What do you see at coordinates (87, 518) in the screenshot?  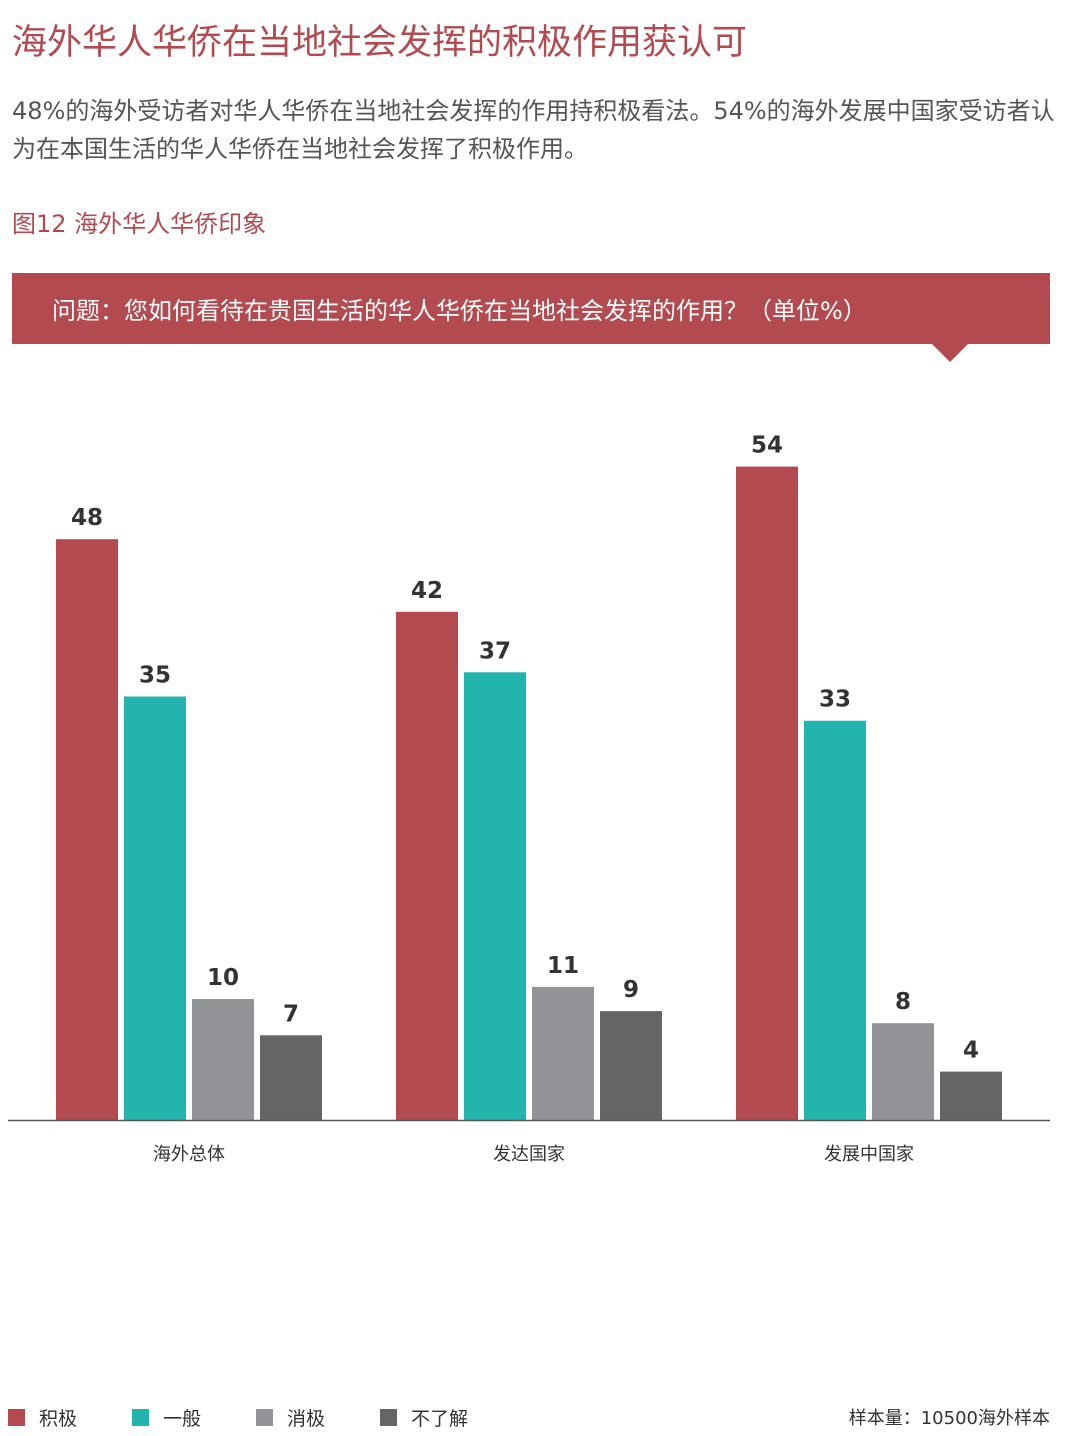 I see `data-label: 48` at bounding box center [87, 518].